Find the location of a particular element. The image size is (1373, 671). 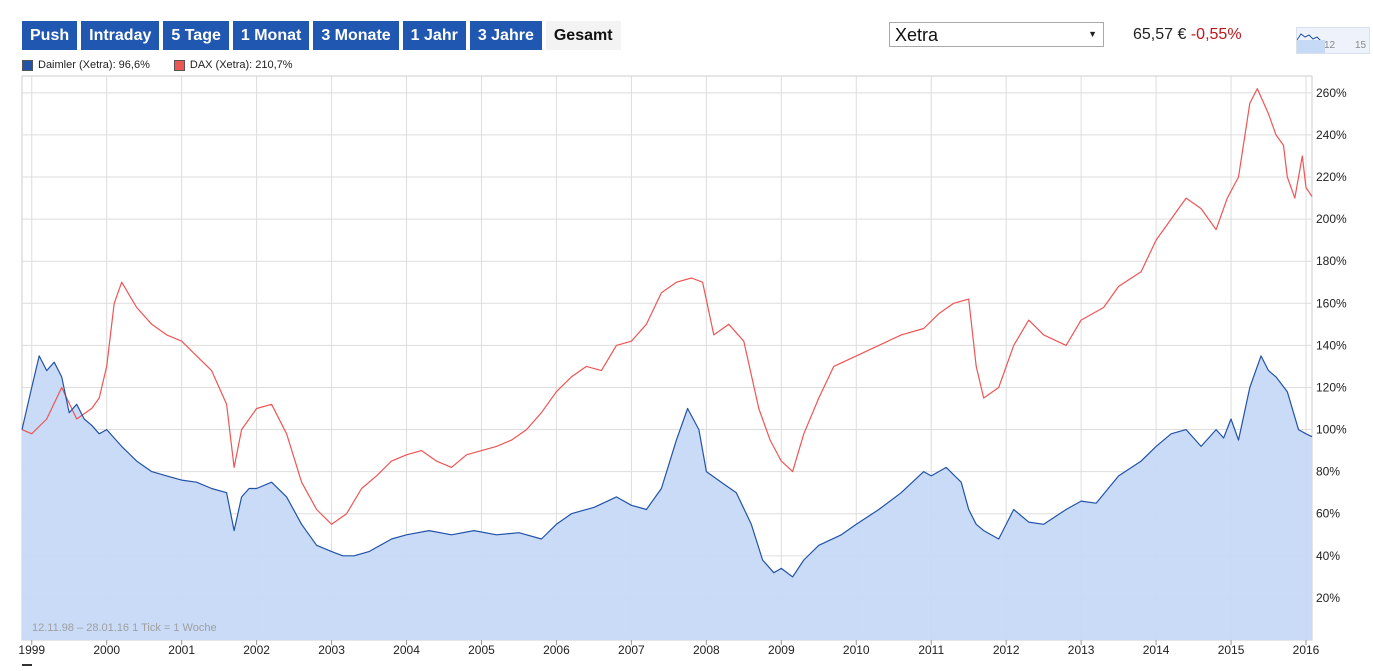

exchange-select-value: Xetra is located at coordinates (917, 35).